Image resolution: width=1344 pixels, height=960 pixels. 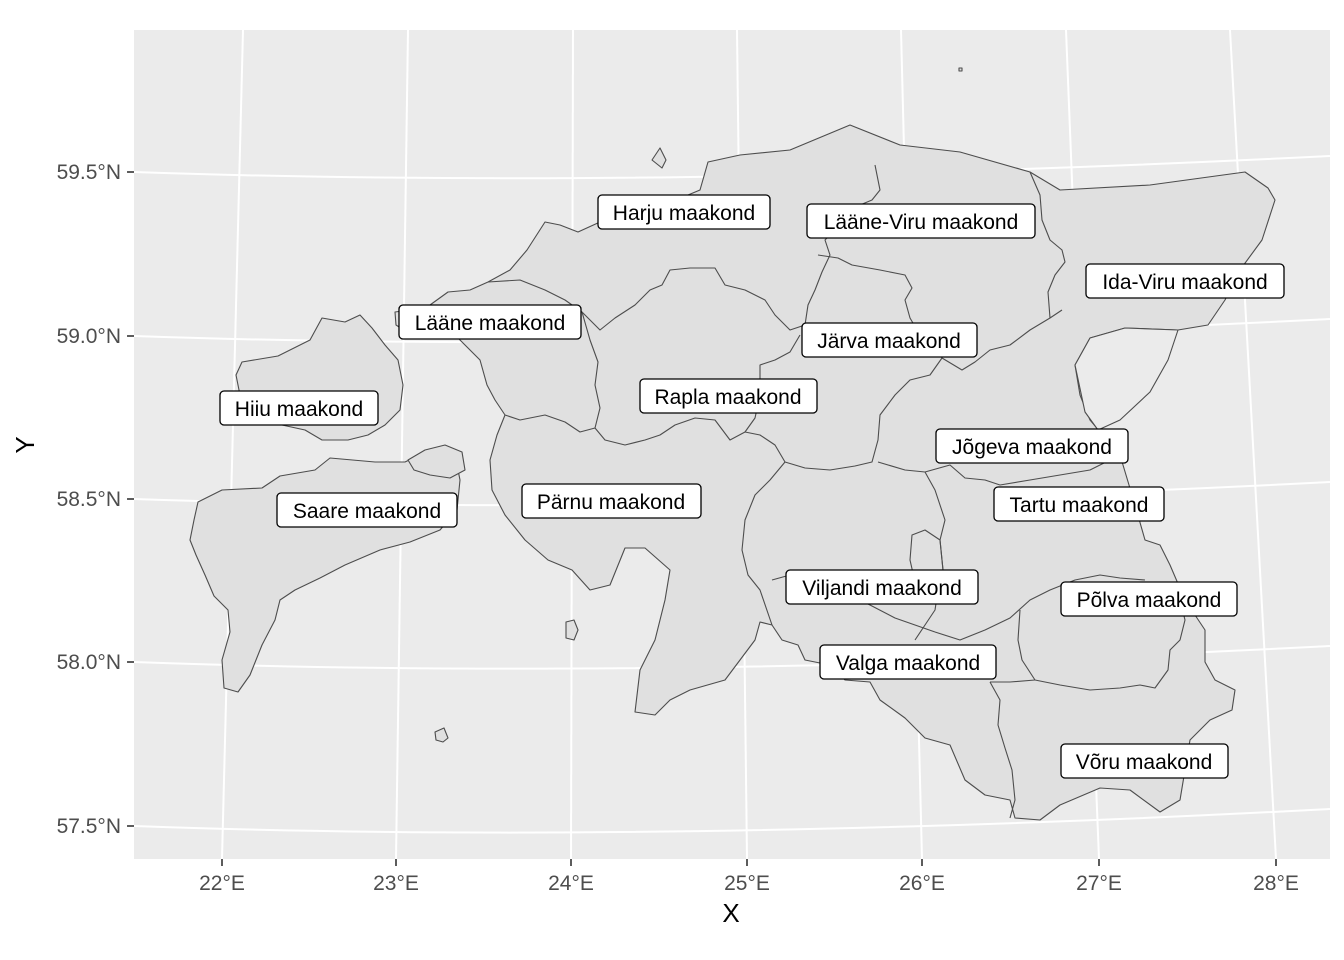 I want to click on label-jarva: Järva maakond, so click(x=889, y=340).